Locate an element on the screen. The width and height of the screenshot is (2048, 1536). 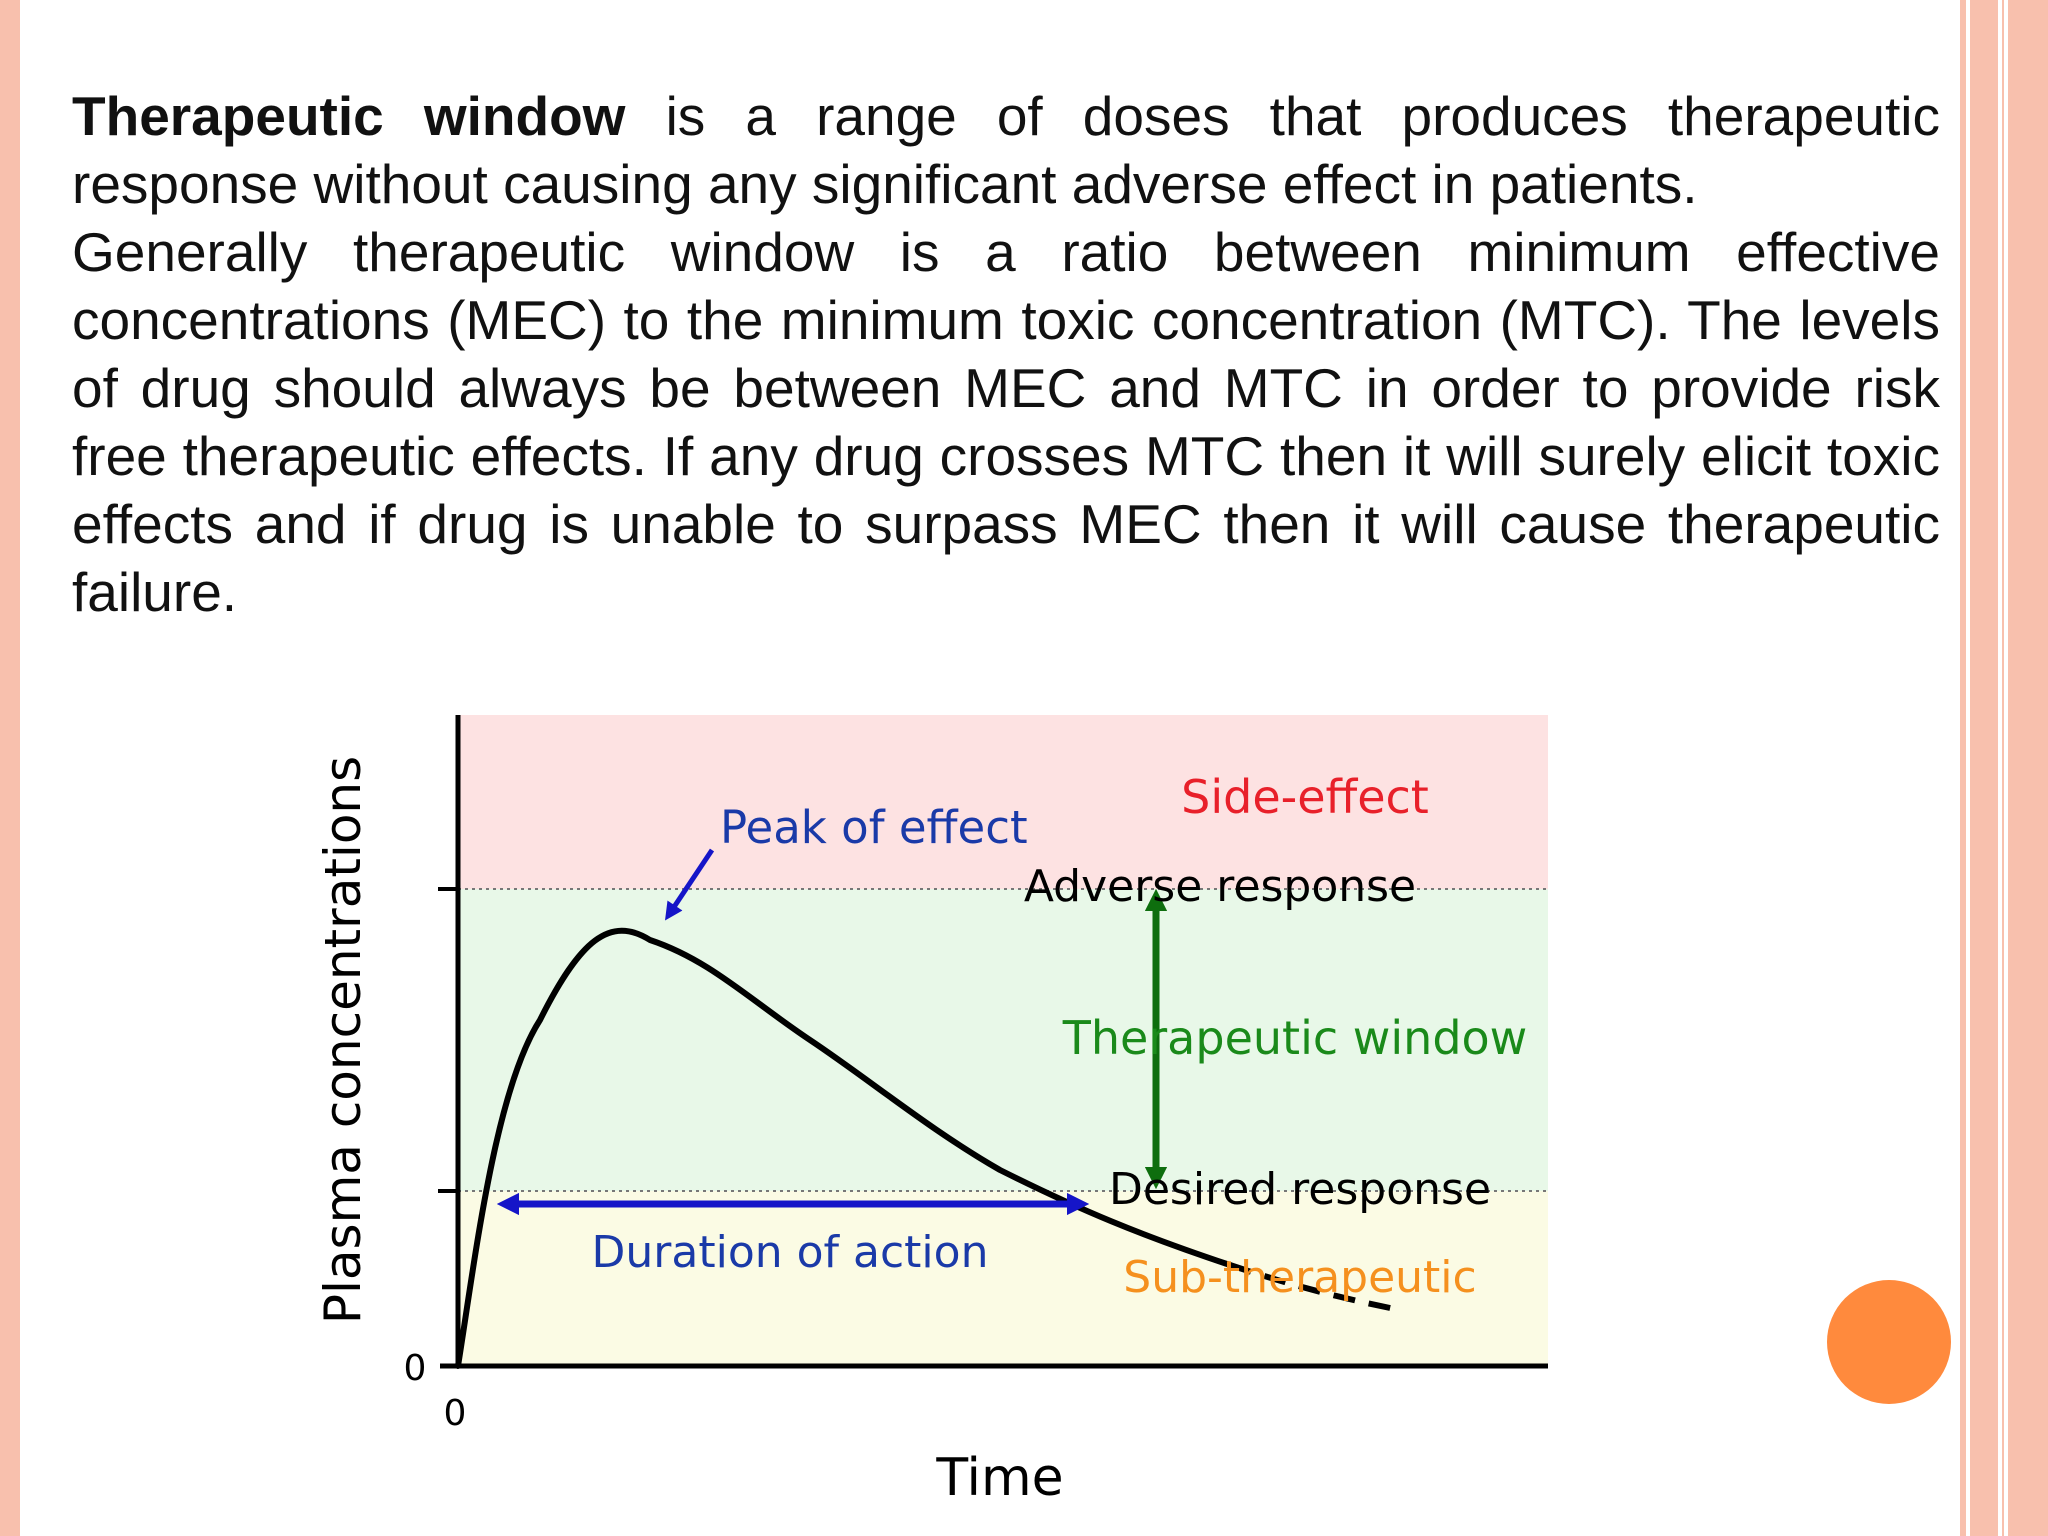
duration-of-action-label: Duration of action is located at coordinates (790, 1252).